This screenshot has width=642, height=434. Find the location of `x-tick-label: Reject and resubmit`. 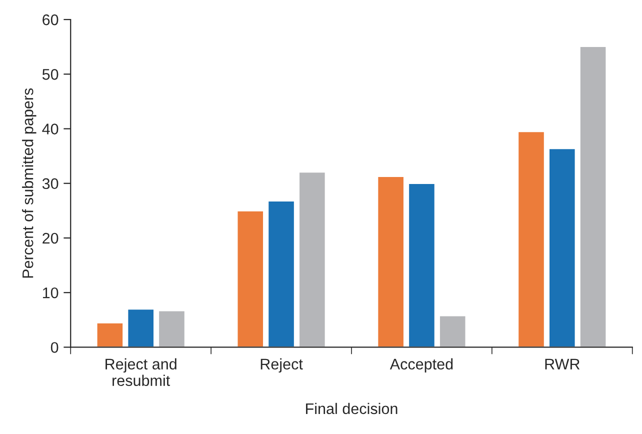

x-tick-label: Reject and resubmit is located at coordinates (141, 372).